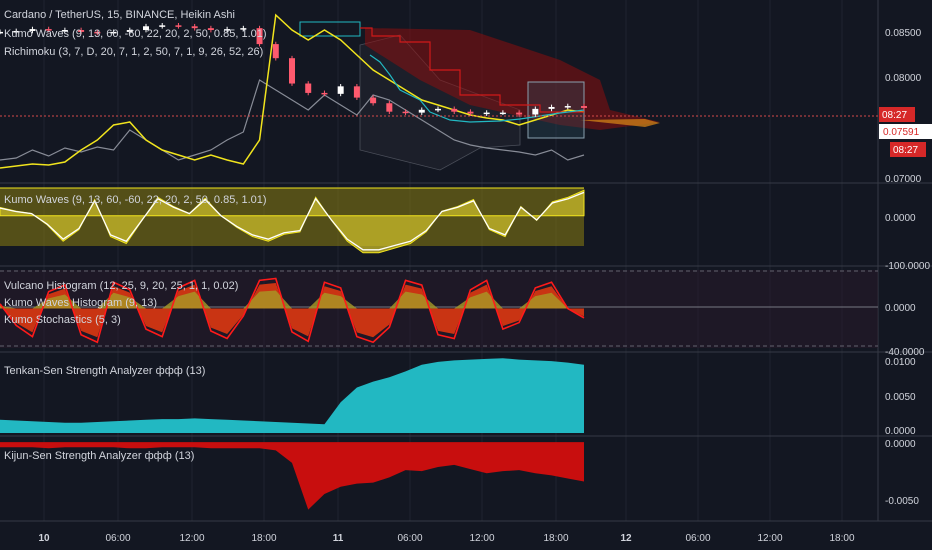 Image resolution: width=932 pixels, height=550 pixels. What do you see at coordinates (901, 132) in the screenshot?
I see `price-tag-price: 0.07591` at bounding box center [901, 132].